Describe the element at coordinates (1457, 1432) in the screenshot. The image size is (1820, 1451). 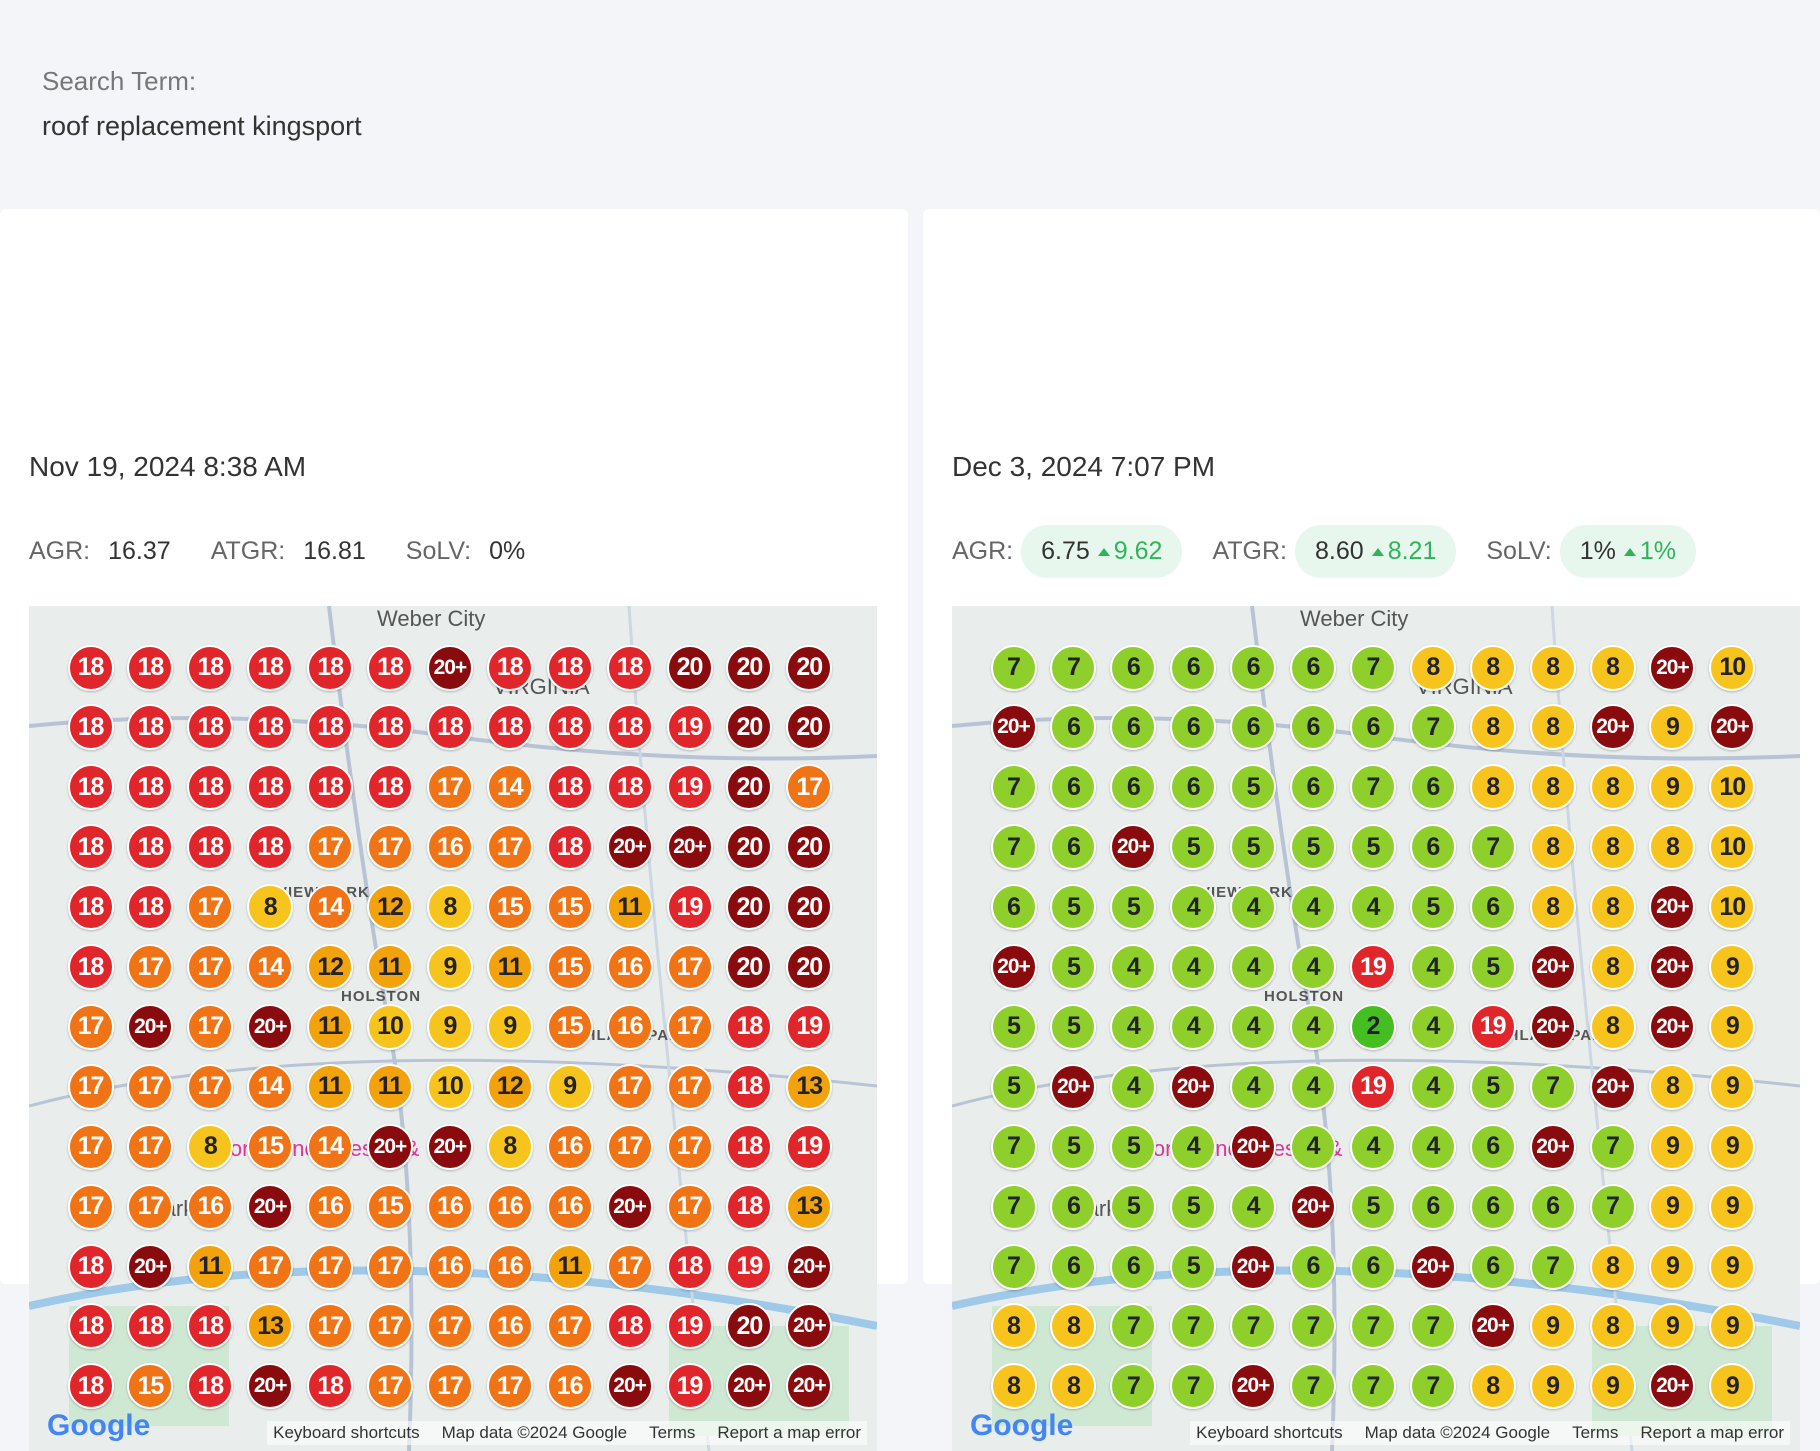
I see `map-footer-link: Map data ©2024 Google` at that location.